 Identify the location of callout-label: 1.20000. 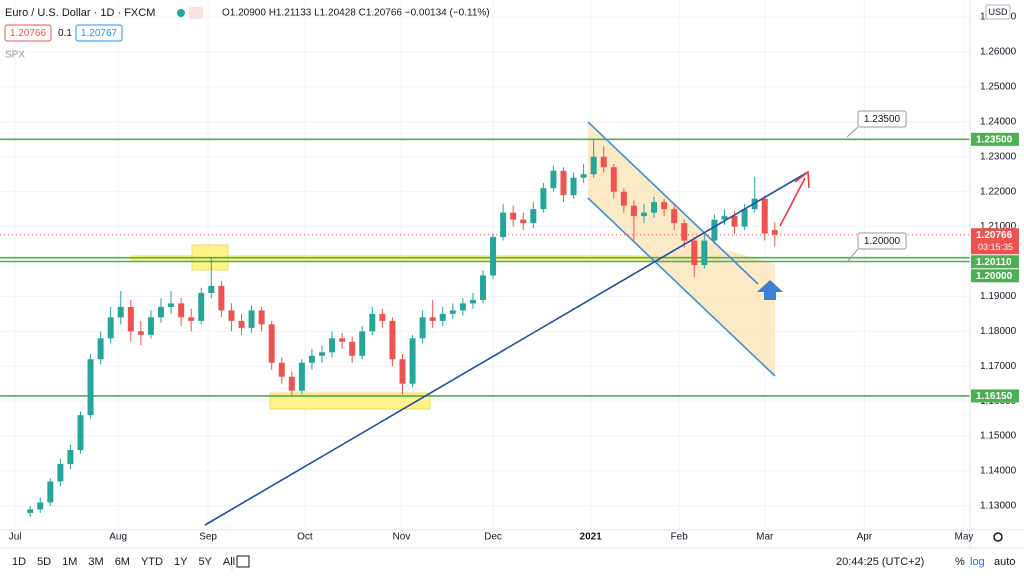
(882, 241).